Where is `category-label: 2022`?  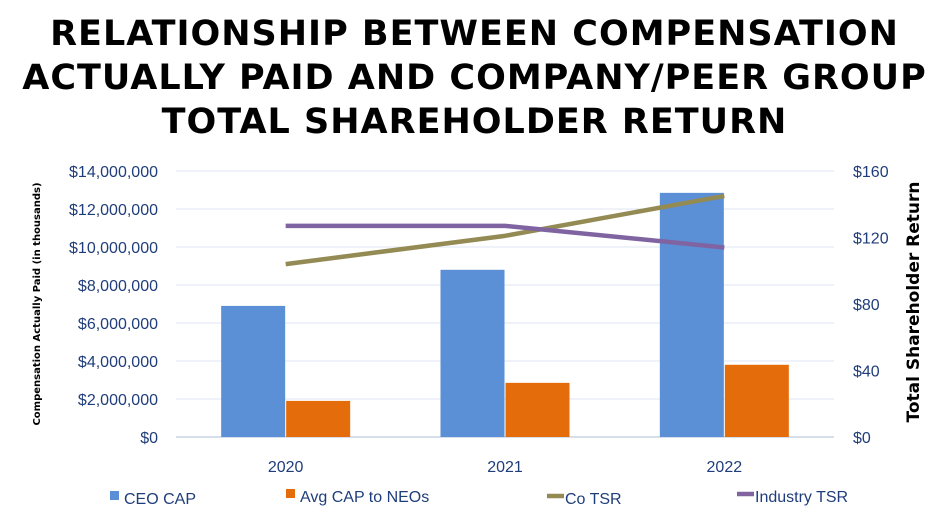 category-label: 2022 is located at coordinates (725, 467).